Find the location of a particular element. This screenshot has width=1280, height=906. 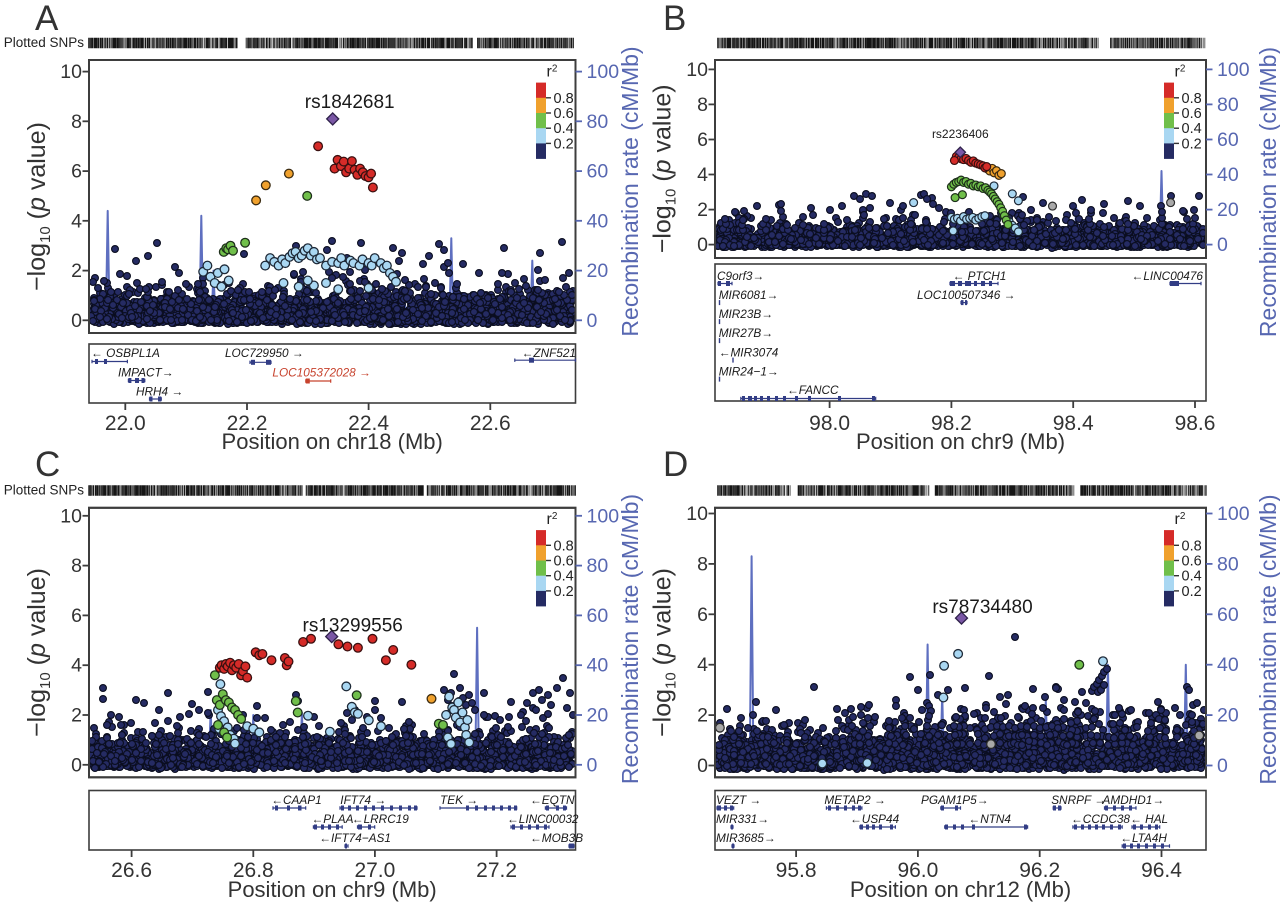

svg-text: Recombination rate (cM/Mb) is located at coordinates (630, 191).